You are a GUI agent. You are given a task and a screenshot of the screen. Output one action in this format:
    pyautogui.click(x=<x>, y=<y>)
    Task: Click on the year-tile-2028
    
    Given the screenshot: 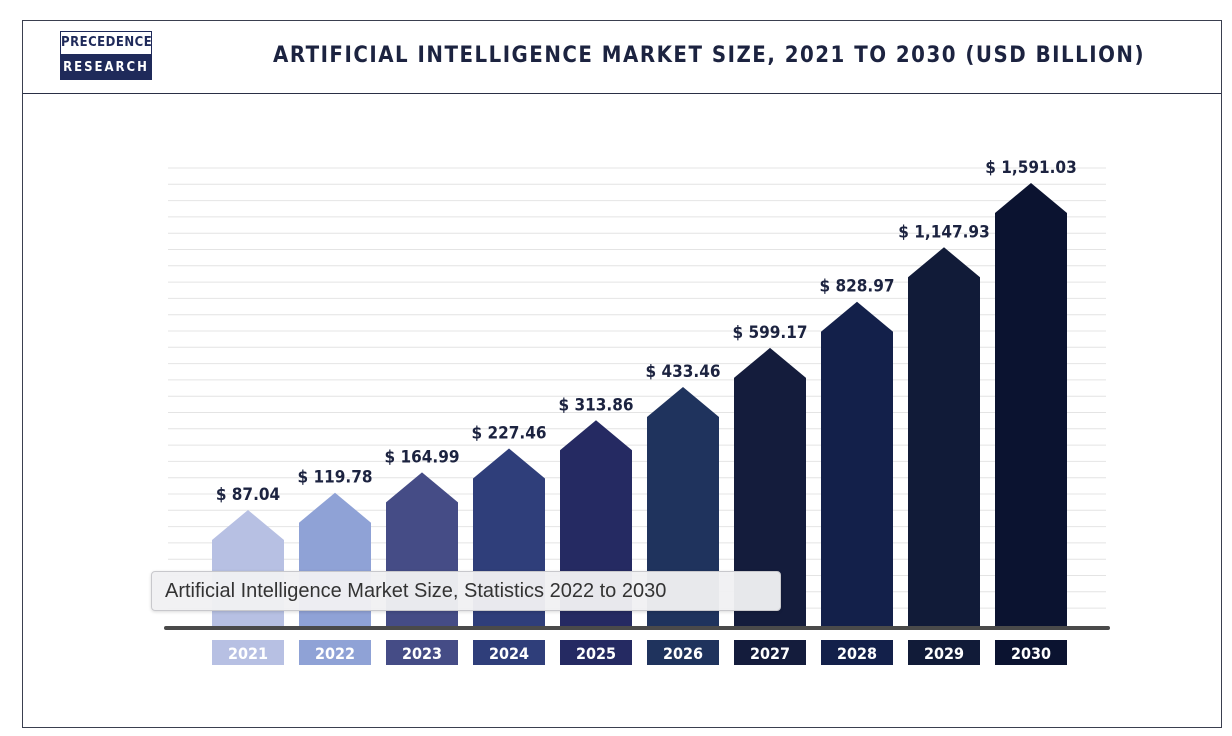 What is the action you would take?
    pyautogui.click(x=857, y=652)
    